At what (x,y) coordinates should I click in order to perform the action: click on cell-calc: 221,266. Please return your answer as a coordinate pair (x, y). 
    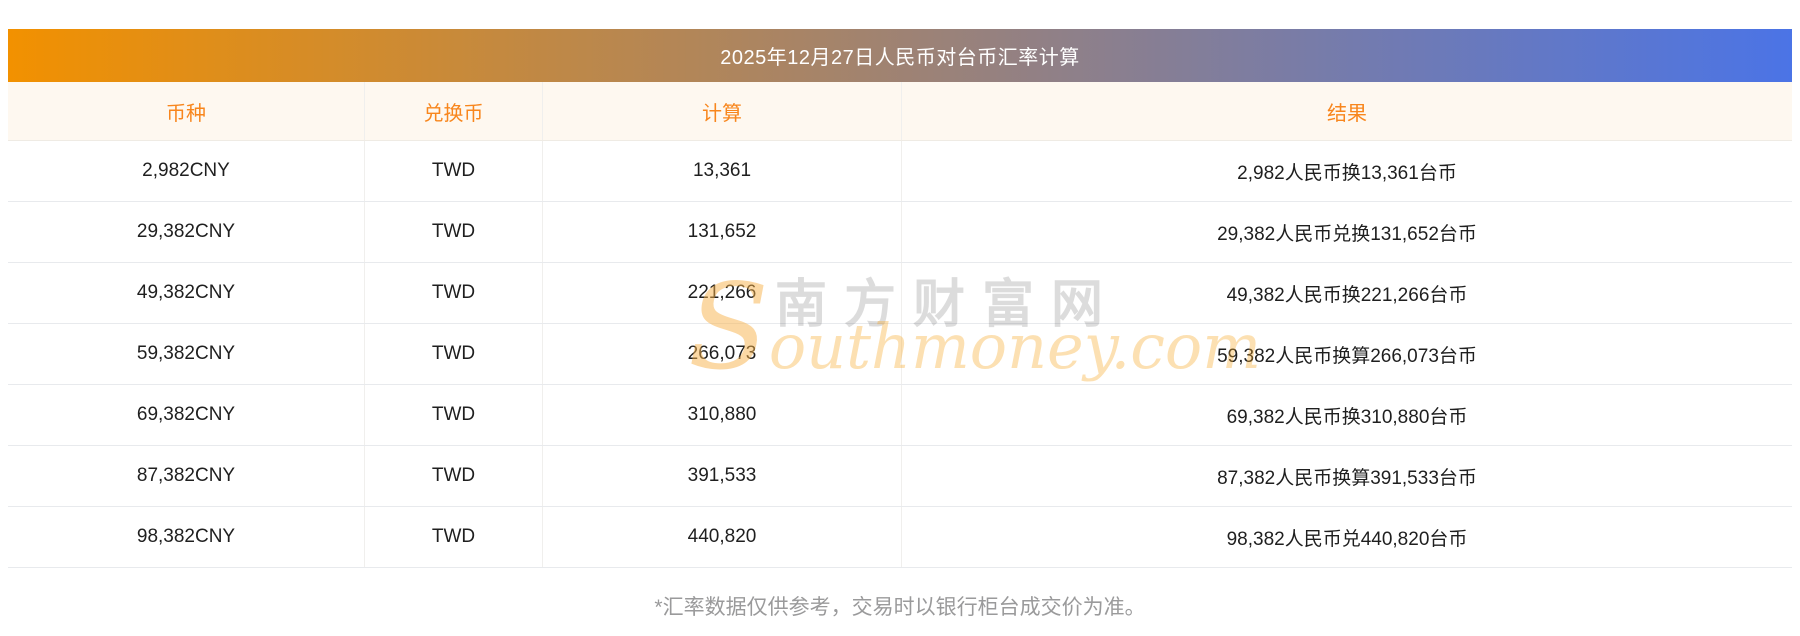
    Looking at the image, I should click on (722, 293).